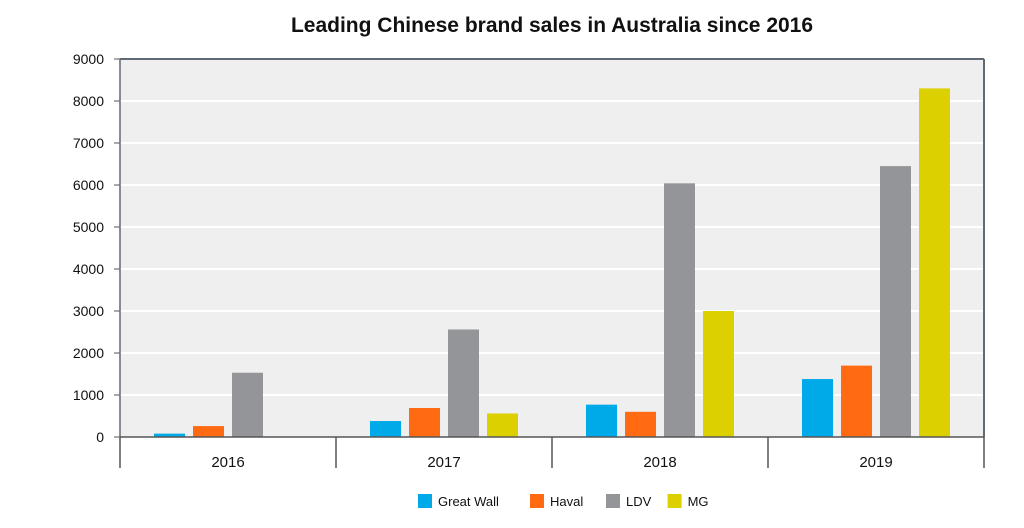  What do you see at coordinates (934, 263) in the screenshot?
I see `bar-mg-2019` at bounding box center [934, 263].